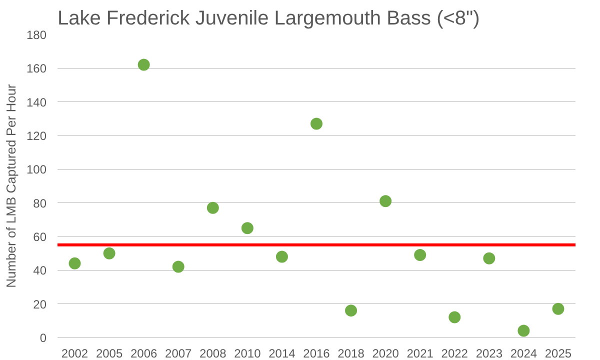  What do you see at coordinates (282, 353) in the screenshot?
I see `x-tick-label: 2014` at bounding box center [282, 353].